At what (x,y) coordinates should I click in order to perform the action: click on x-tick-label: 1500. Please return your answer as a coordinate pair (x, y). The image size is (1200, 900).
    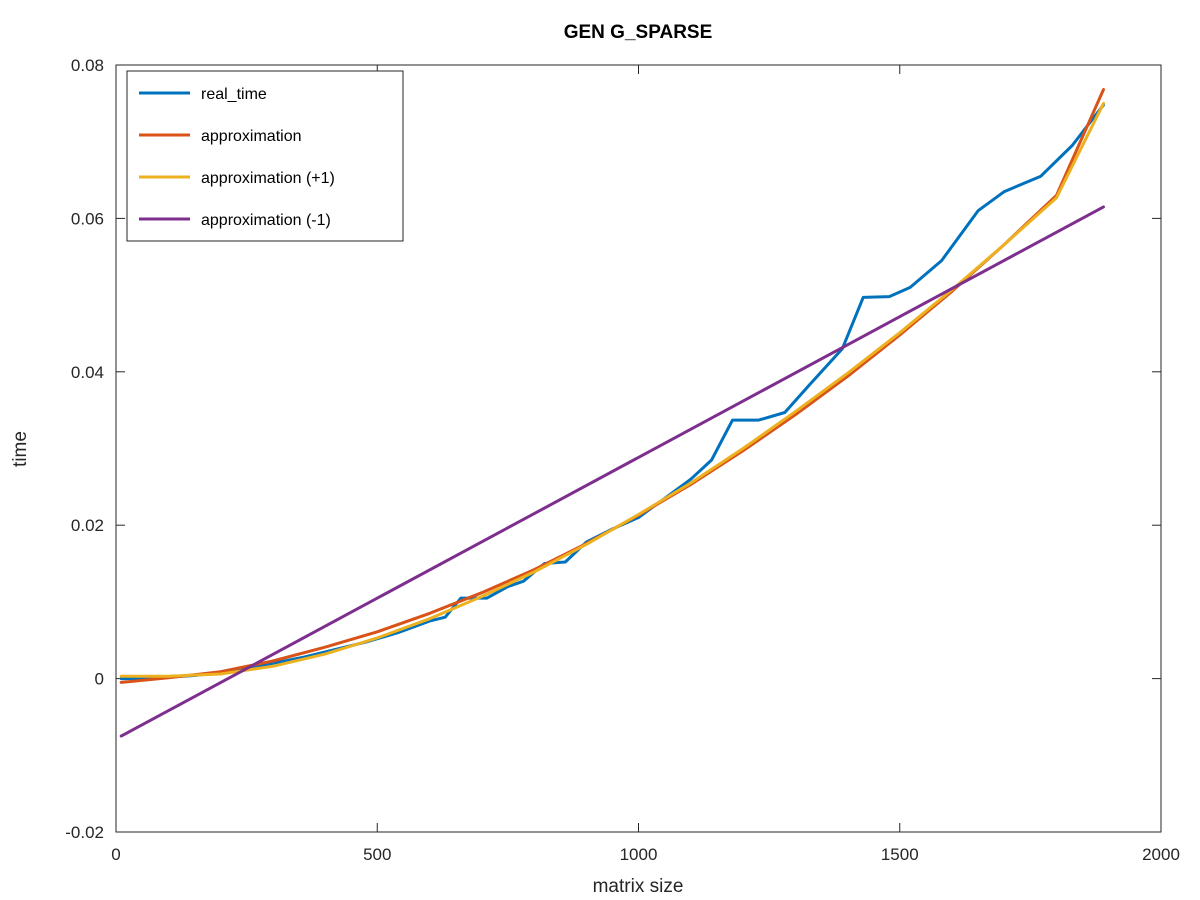
    Looking at the image, I should click on (900, 854).